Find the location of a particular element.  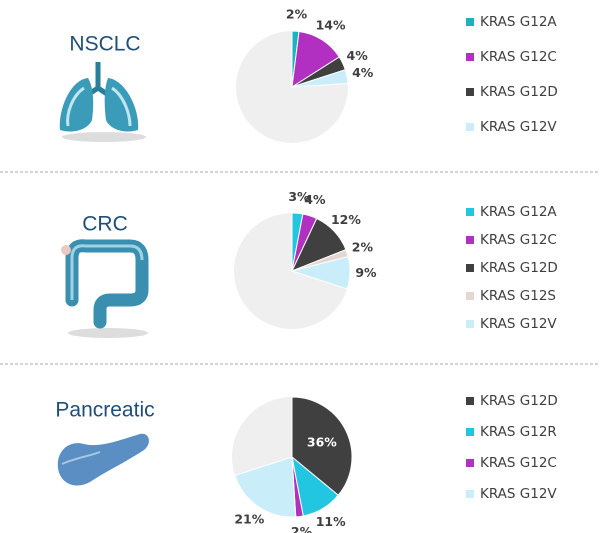

legend-label: KRAS G12S is located at coordinates (518, 296).